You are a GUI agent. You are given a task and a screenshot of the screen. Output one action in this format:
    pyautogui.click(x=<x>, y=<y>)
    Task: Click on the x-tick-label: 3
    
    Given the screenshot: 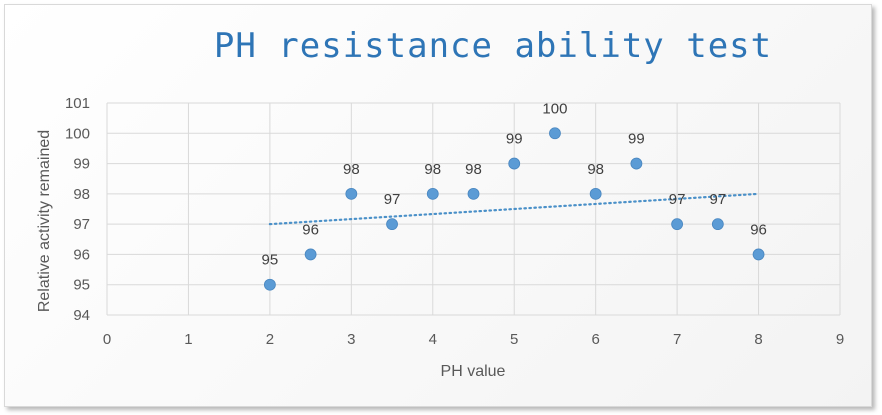 What is the action you would take?
    pyautogui.click(x=351, y=339)
    